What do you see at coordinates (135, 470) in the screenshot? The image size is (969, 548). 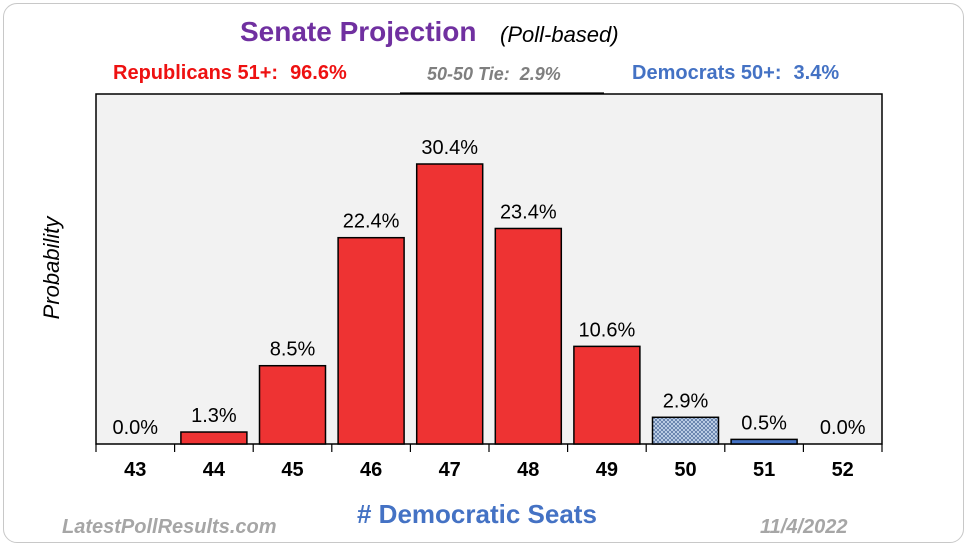 I see `x-tick-label-43: 43` at bounding box center [135, 470].